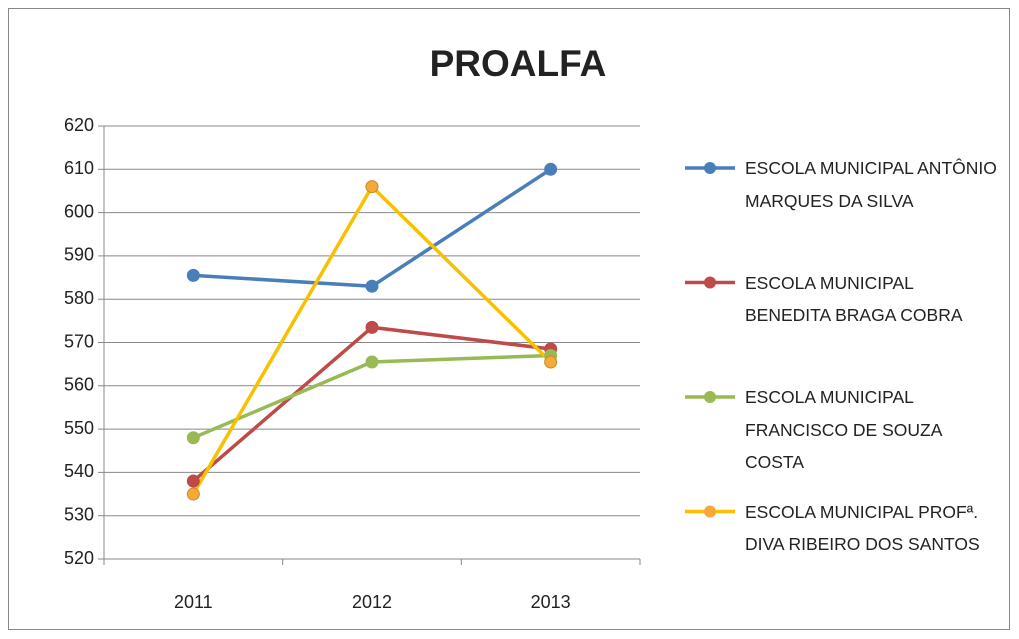 The width and height of the screenshot is (1019, 639). I want to click on y-tick-label: 550, so click(79, 428).